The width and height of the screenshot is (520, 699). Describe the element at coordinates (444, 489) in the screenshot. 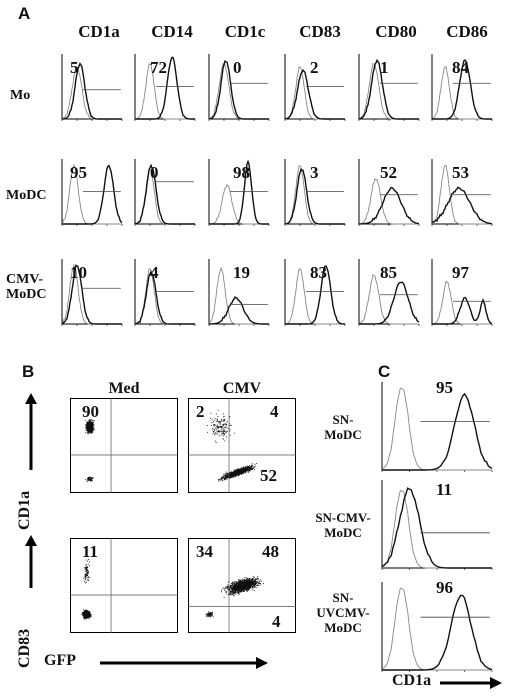

I see `percent-sn-cmv-modc: 11` at that location.